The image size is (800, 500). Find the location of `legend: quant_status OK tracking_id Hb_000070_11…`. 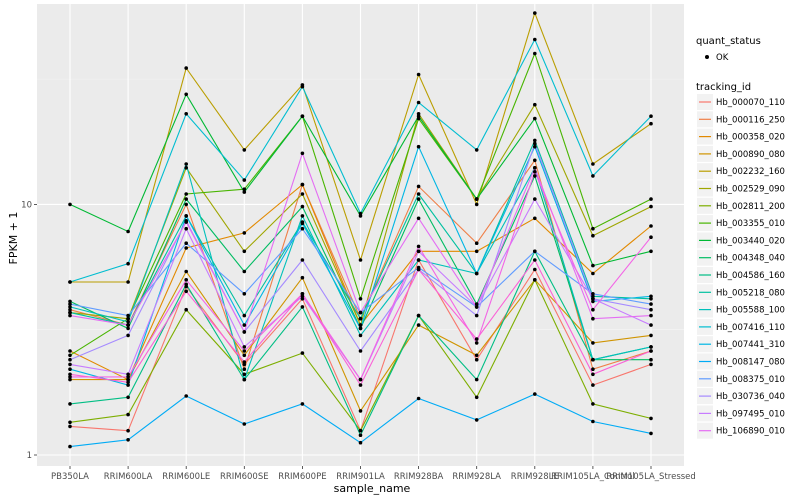

legend: quant_status OK tracking_id Hb_000070_11… is located at coordinates (740, 237).